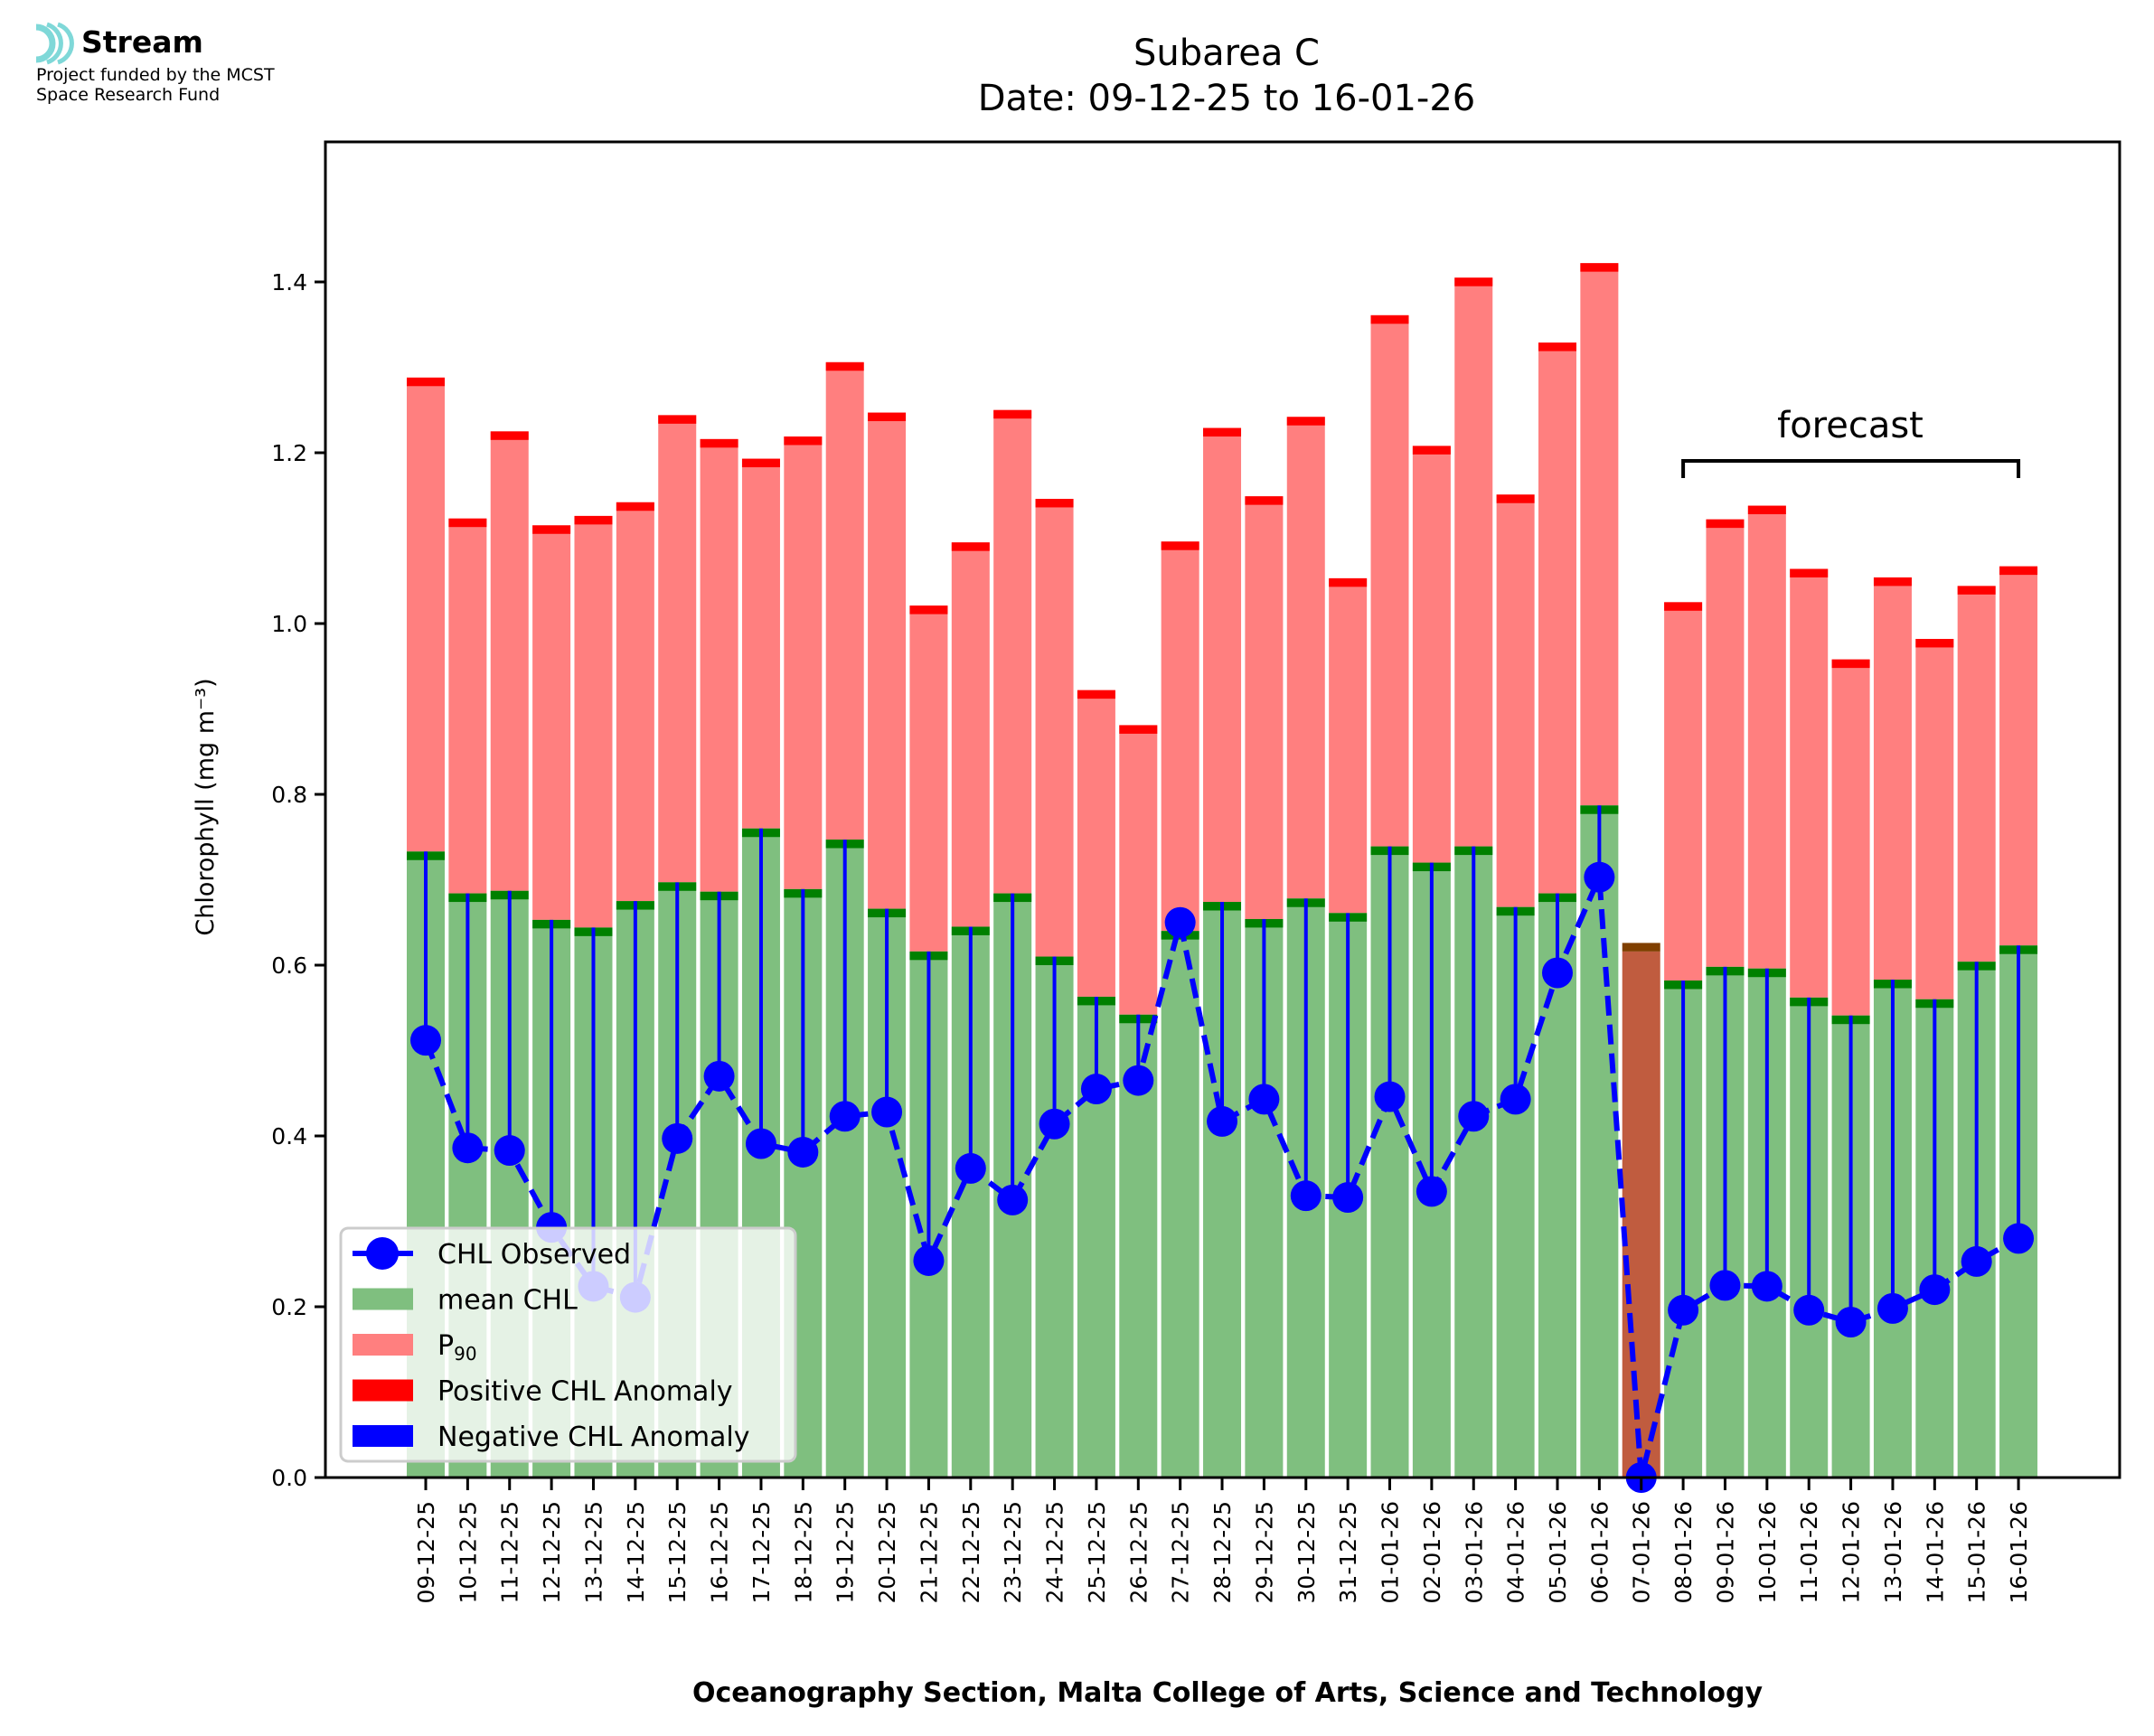  Describe the element at coordinates (155, 75) in the screenshot. I see `funding-line-1: Project funded by the MCST` at that location.